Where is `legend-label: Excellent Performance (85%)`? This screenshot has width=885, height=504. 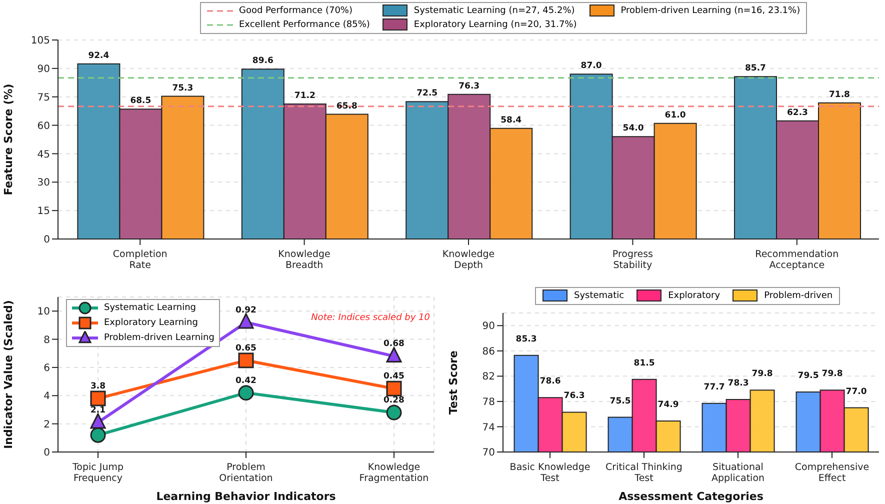
legend-label: Excellent Performance (85%) is located at coordinates (304, 25).